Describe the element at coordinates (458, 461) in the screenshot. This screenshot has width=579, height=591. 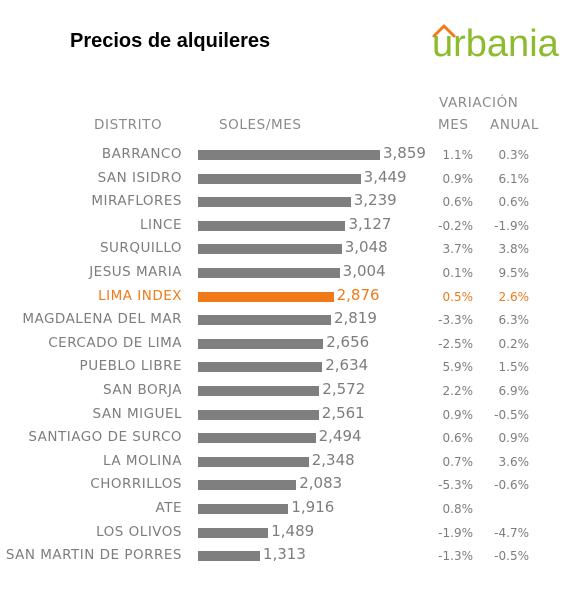
I see `monthly-variation: 0.7%` at that location.